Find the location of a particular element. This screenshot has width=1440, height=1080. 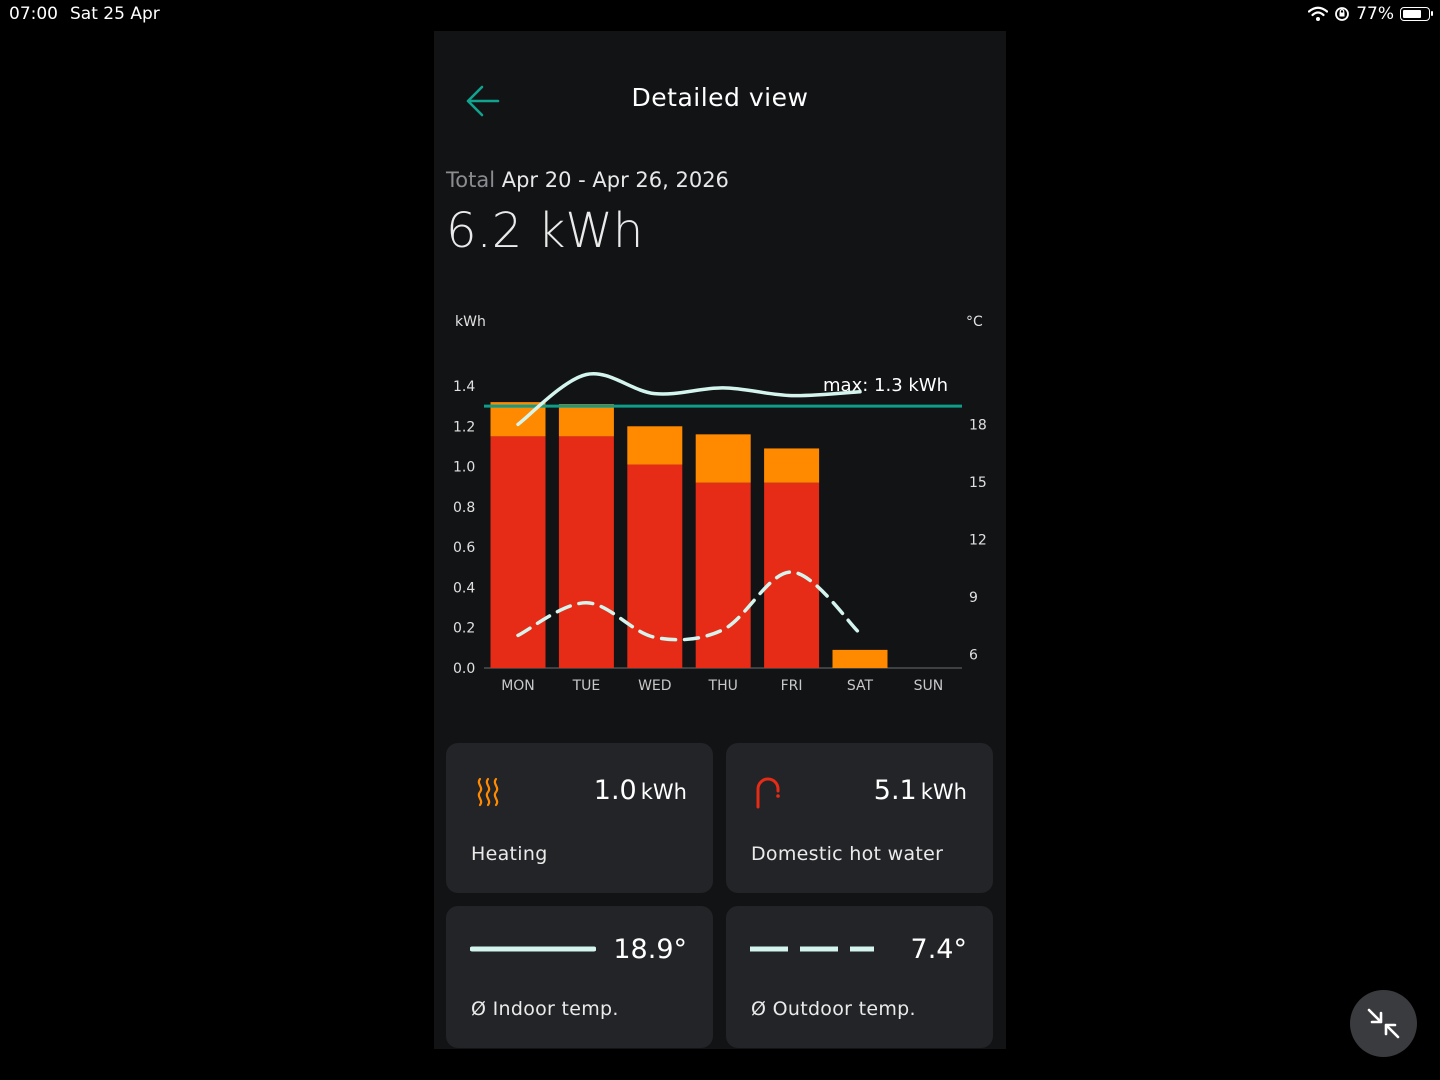

bar-heating-sat is located at coordinates (860, 658).